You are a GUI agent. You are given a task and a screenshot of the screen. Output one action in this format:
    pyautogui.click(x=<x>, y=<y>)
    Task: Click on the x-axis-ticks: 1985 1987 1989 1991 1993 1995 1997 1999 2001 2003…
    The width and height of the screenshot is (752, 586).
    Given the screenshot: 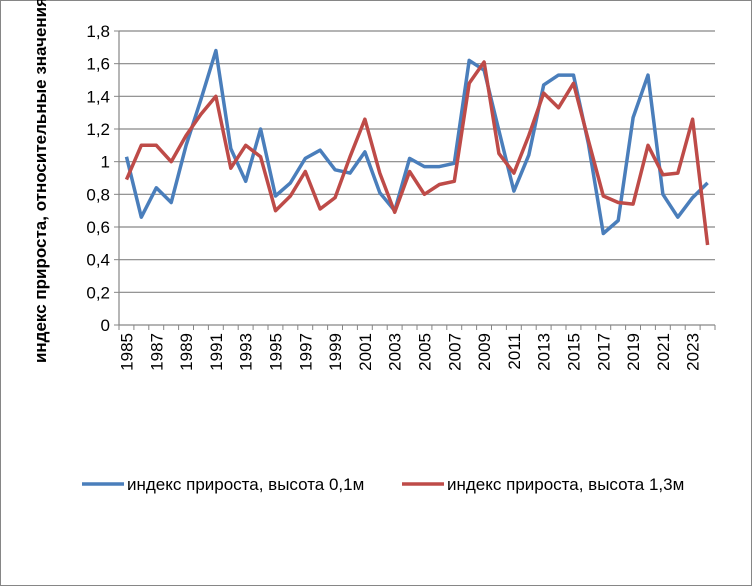 What is the action you would take?
    pyautogui.click(x=409, y=352)
    